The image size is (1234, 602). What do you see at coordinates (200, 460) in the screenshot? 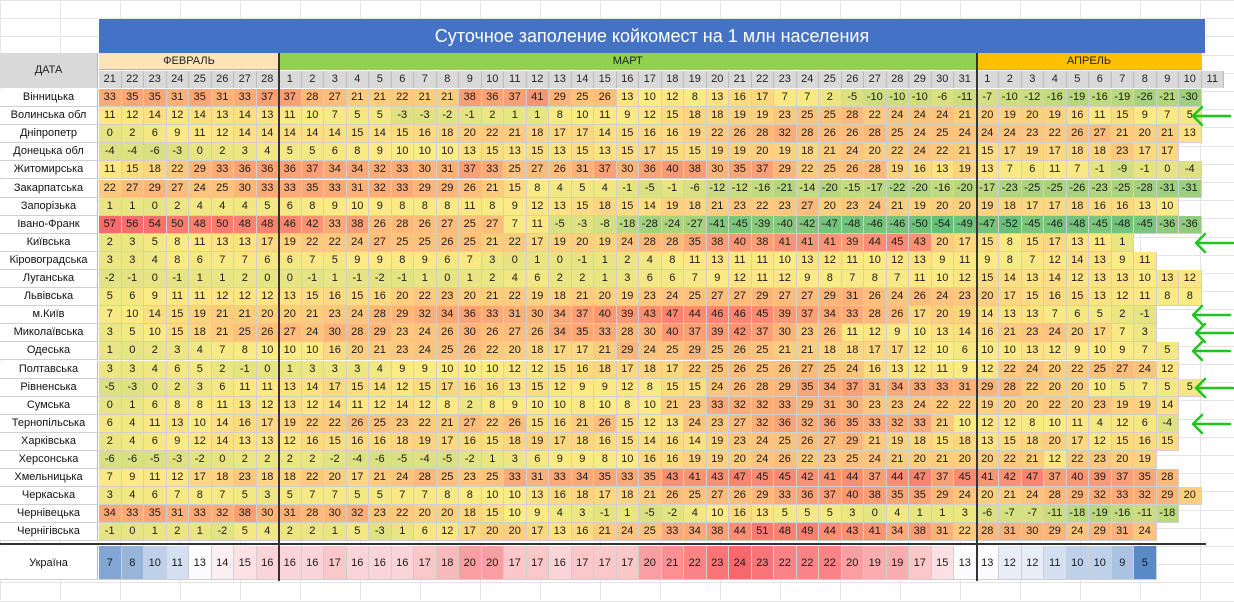
I see `value-cell: -2` at bounding box center [200, 460].